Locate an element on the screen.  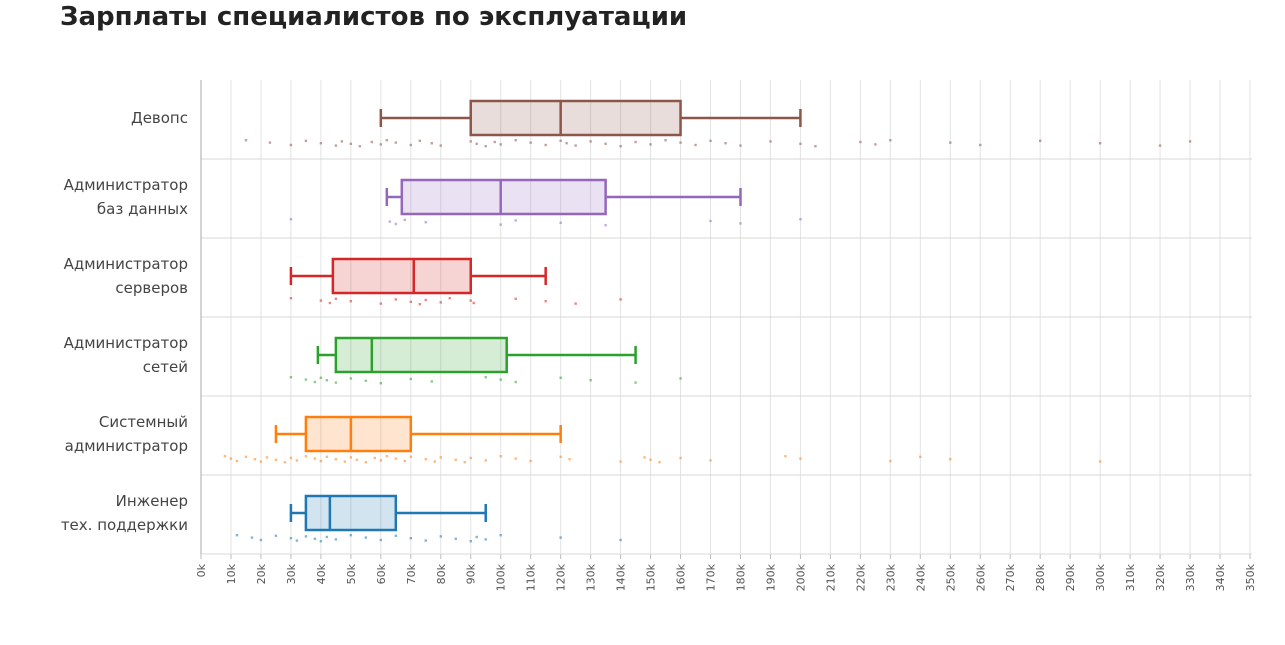
x-tick-label: 0k is located at coordinates (201, 570).